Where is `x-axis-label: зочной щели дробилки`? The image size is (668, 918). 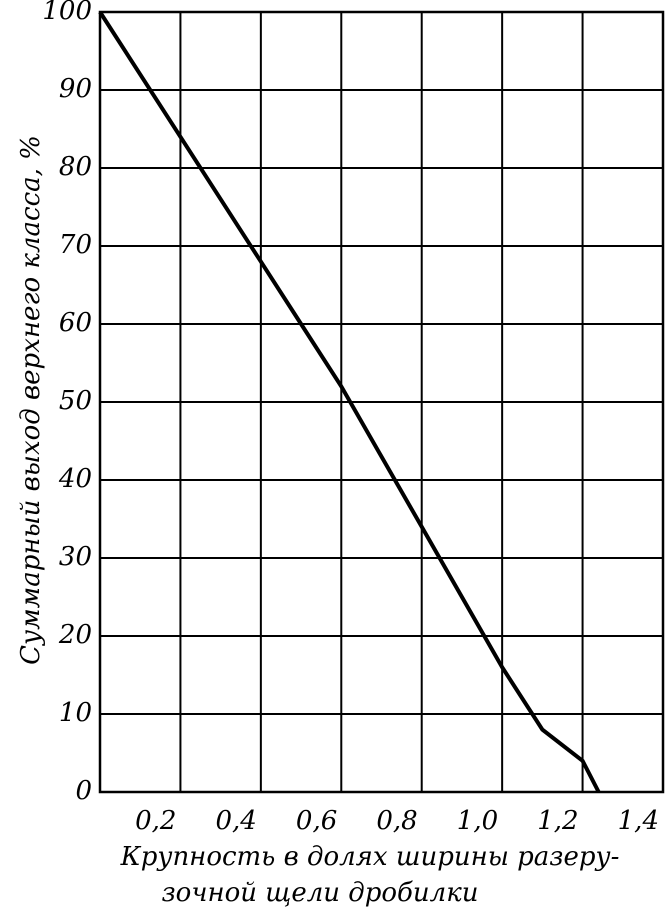 x-axis-label: зочной щели дробилки is located at coordinates (320, 893).